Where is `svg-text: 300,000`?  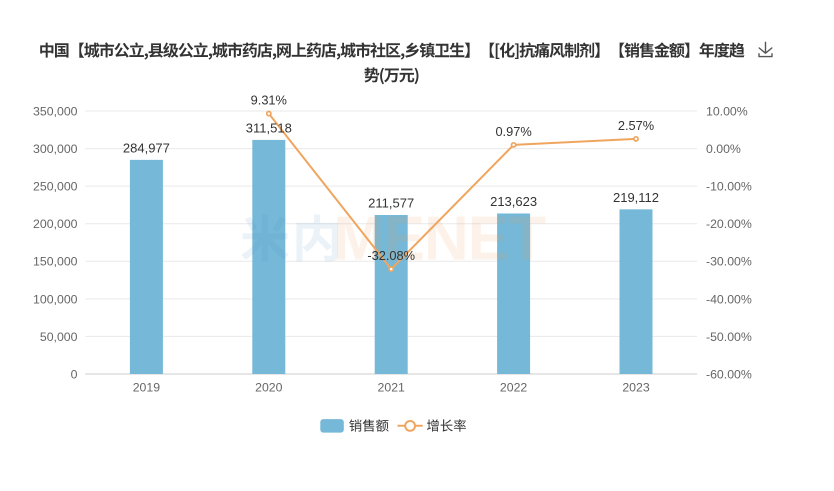 svg-text: 300,000 is located at coordinates (55, 149).